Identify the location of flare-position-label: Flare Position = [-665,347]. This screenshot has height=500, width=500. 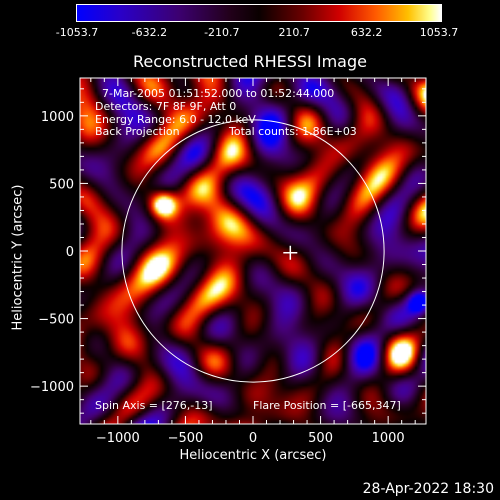
(327, 405).